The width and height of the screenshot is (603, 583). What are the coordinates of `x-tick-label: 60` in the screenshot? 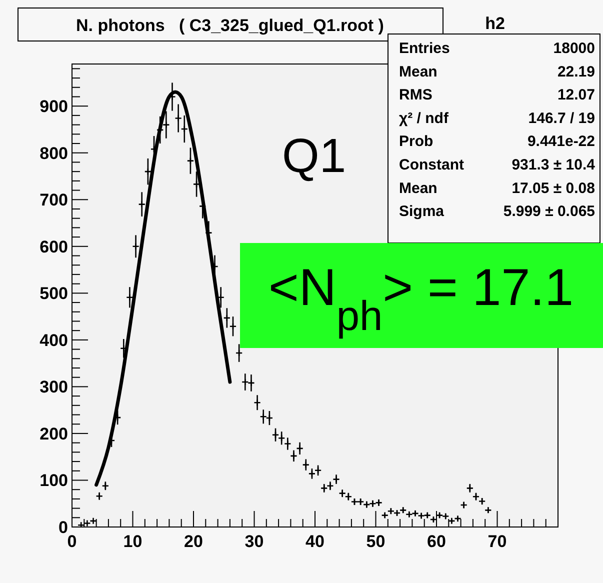 It's located at (436, 541).